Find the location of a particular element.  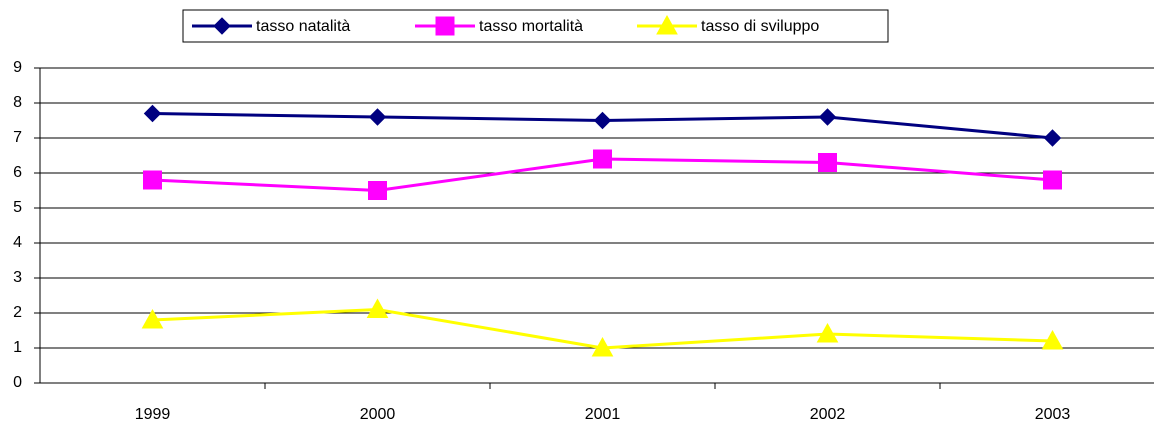

y-tick-label: 6 is located at coordinates (17, 172).